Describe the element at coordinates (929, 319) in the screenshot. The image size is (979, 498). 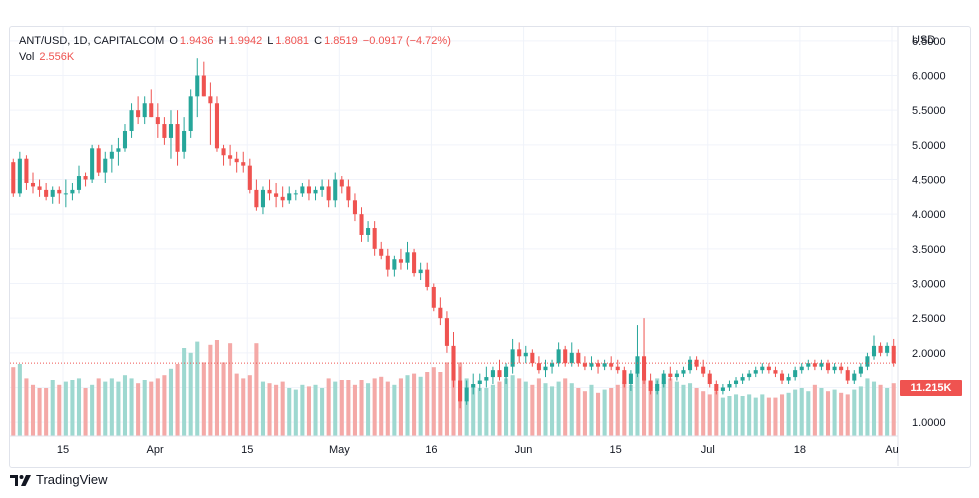
I see `price-tick-label: 2.5000` at that location.